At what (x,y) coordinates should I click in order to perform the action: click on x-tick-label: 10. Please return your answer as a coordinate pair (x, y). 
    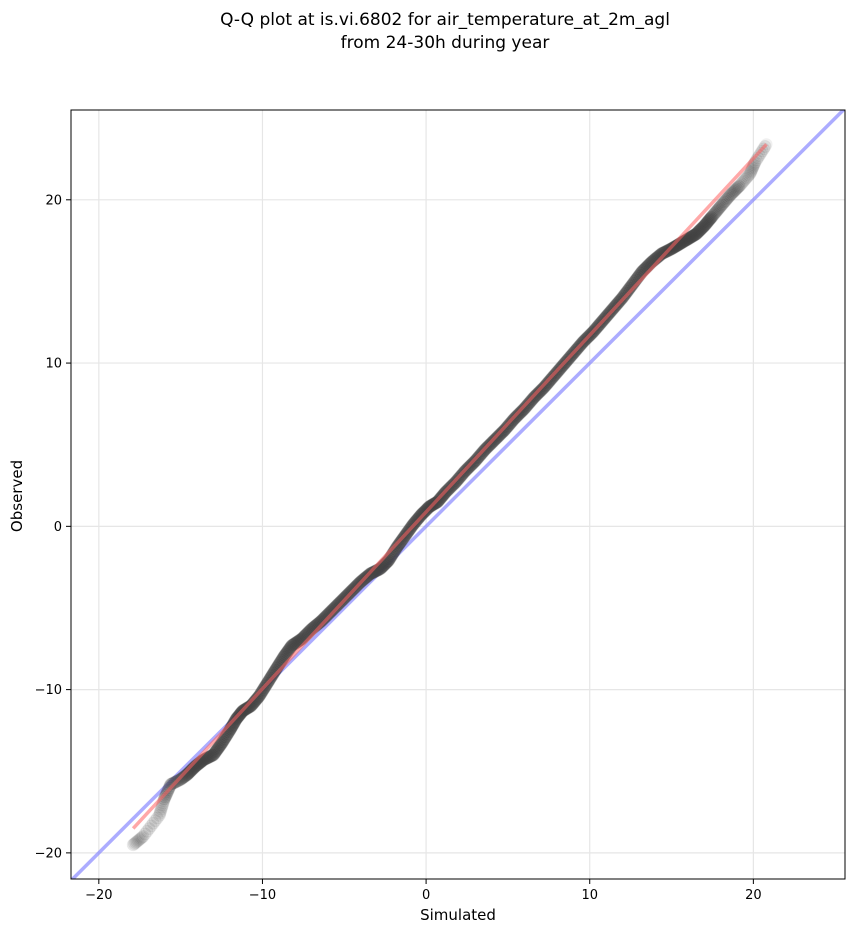
    Looking at the image, I should click on (589, 895).